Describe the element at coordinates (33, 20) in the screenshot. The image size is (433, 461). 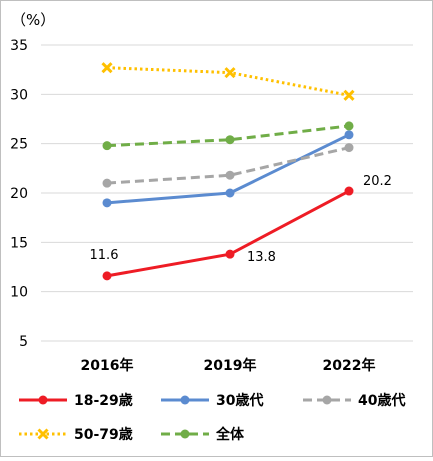
I see `y-axis-unit-label: （%）` at that location.